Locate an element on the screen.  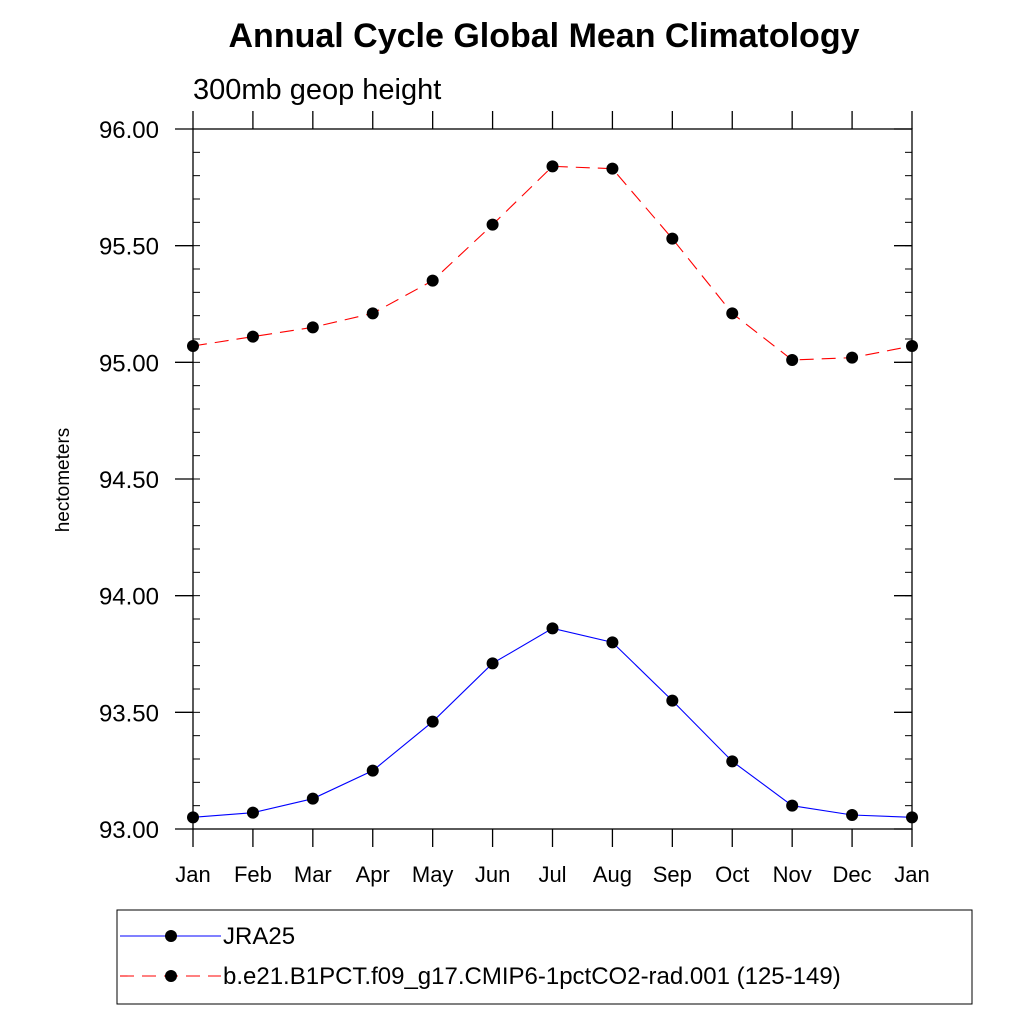
y-tick-label: 93.00 is located at coordinates (129, 830).